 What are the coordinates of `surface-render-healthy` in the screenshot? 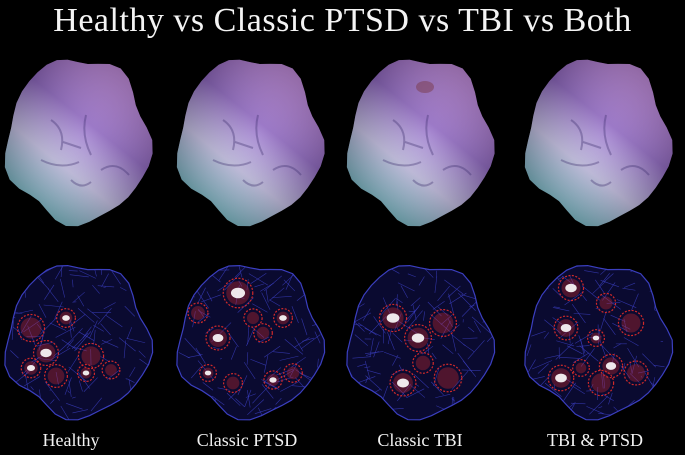 It's located at (78, 143).